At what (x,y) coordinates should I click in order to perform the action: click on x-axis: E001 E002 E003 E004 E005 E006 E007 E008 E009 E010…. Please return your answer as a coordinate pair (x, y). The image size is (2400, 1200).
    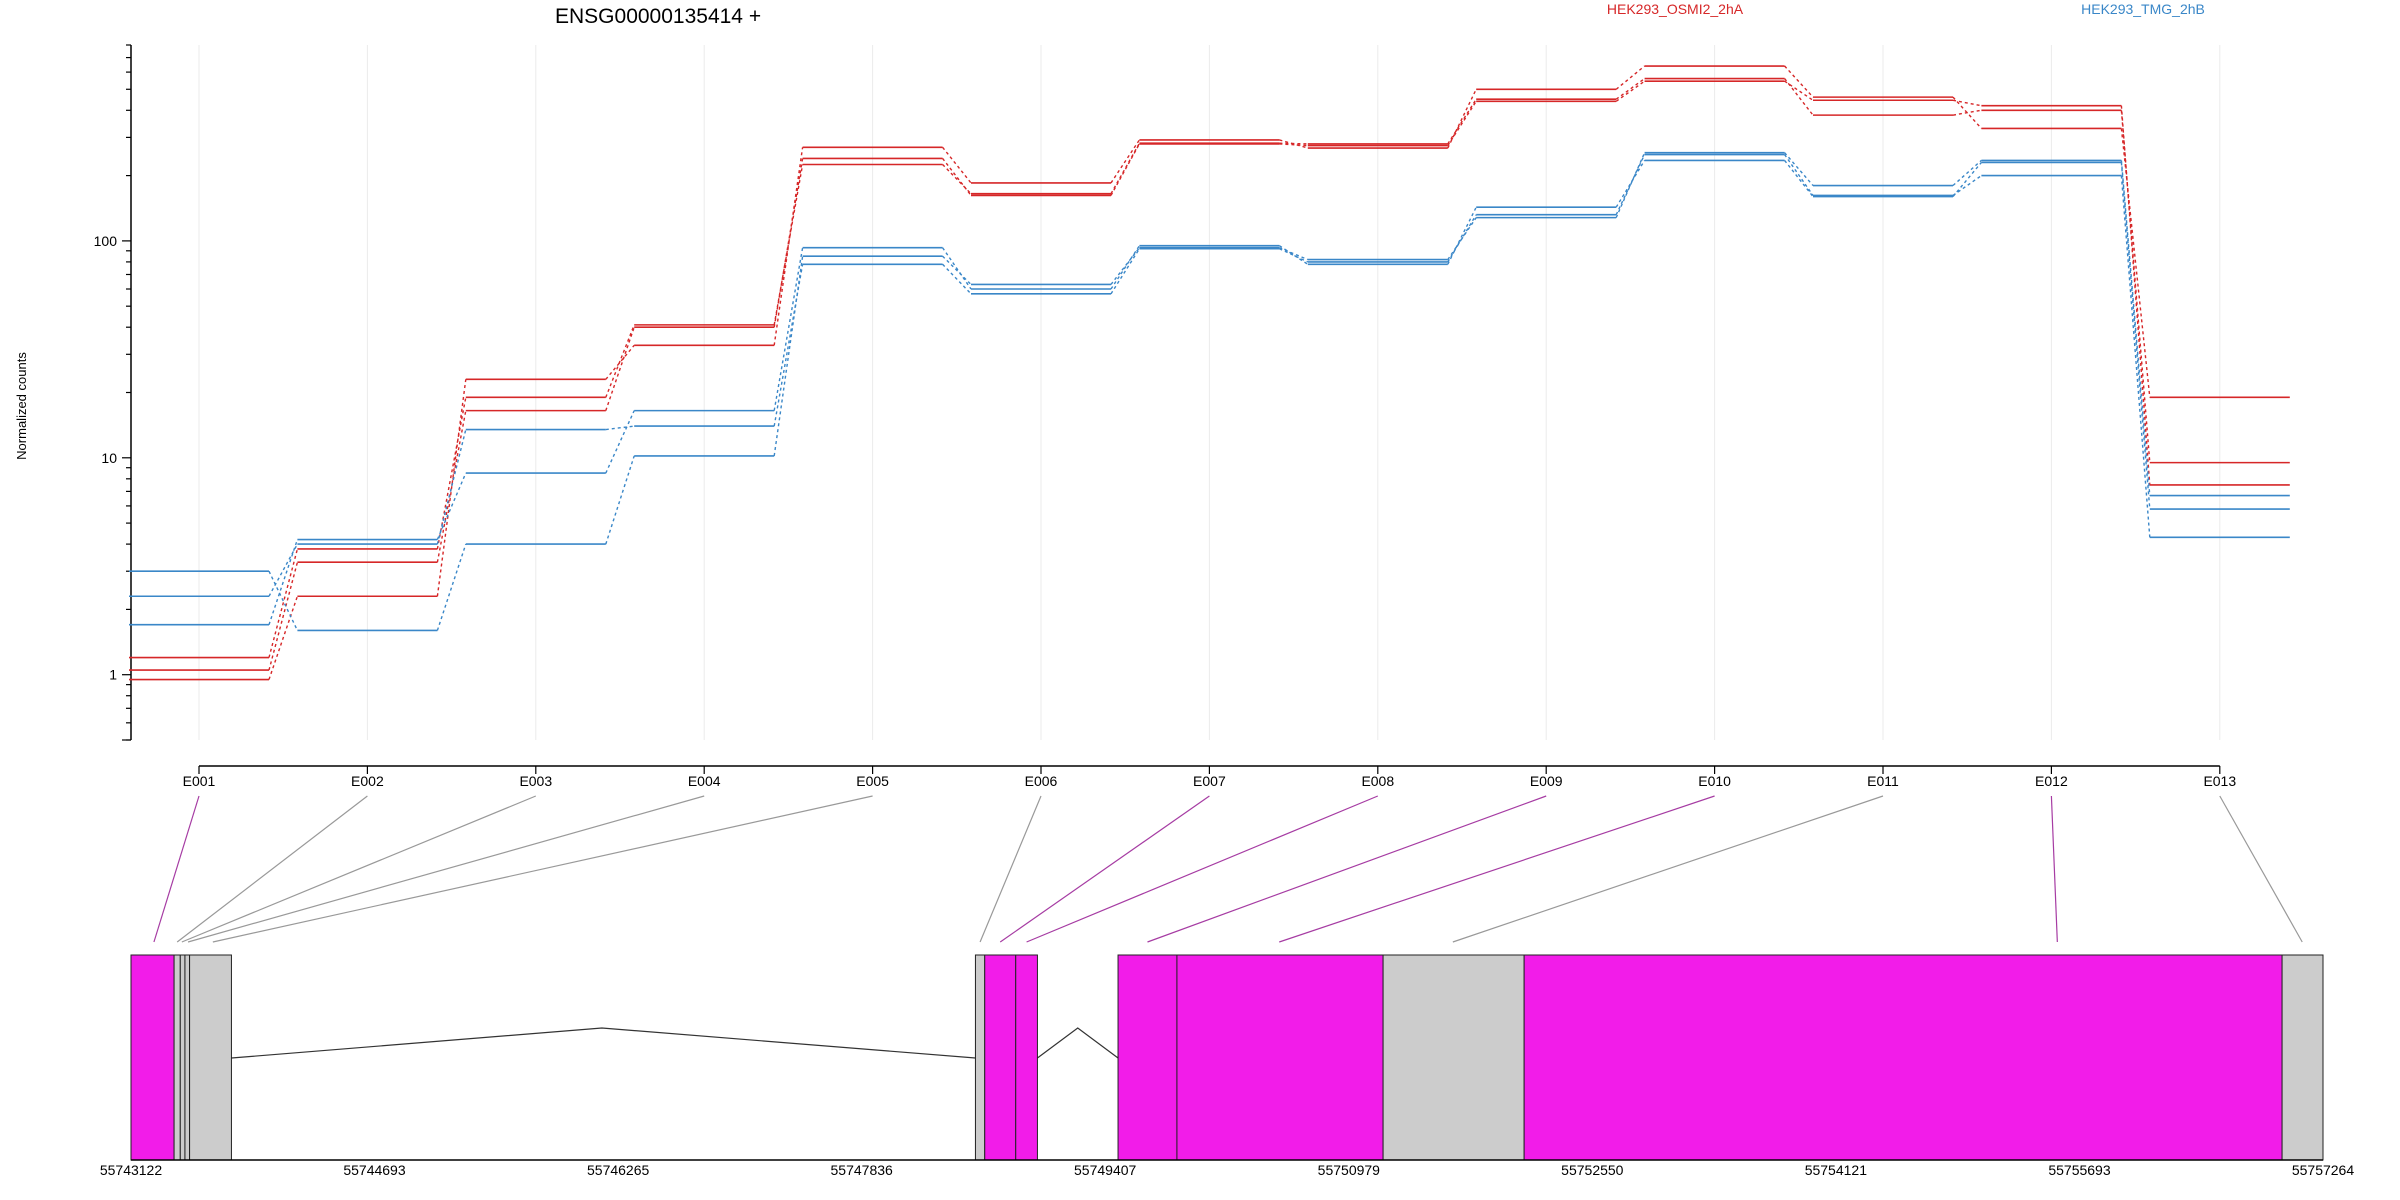
    Looking at the image, I should click on (1209, 777).